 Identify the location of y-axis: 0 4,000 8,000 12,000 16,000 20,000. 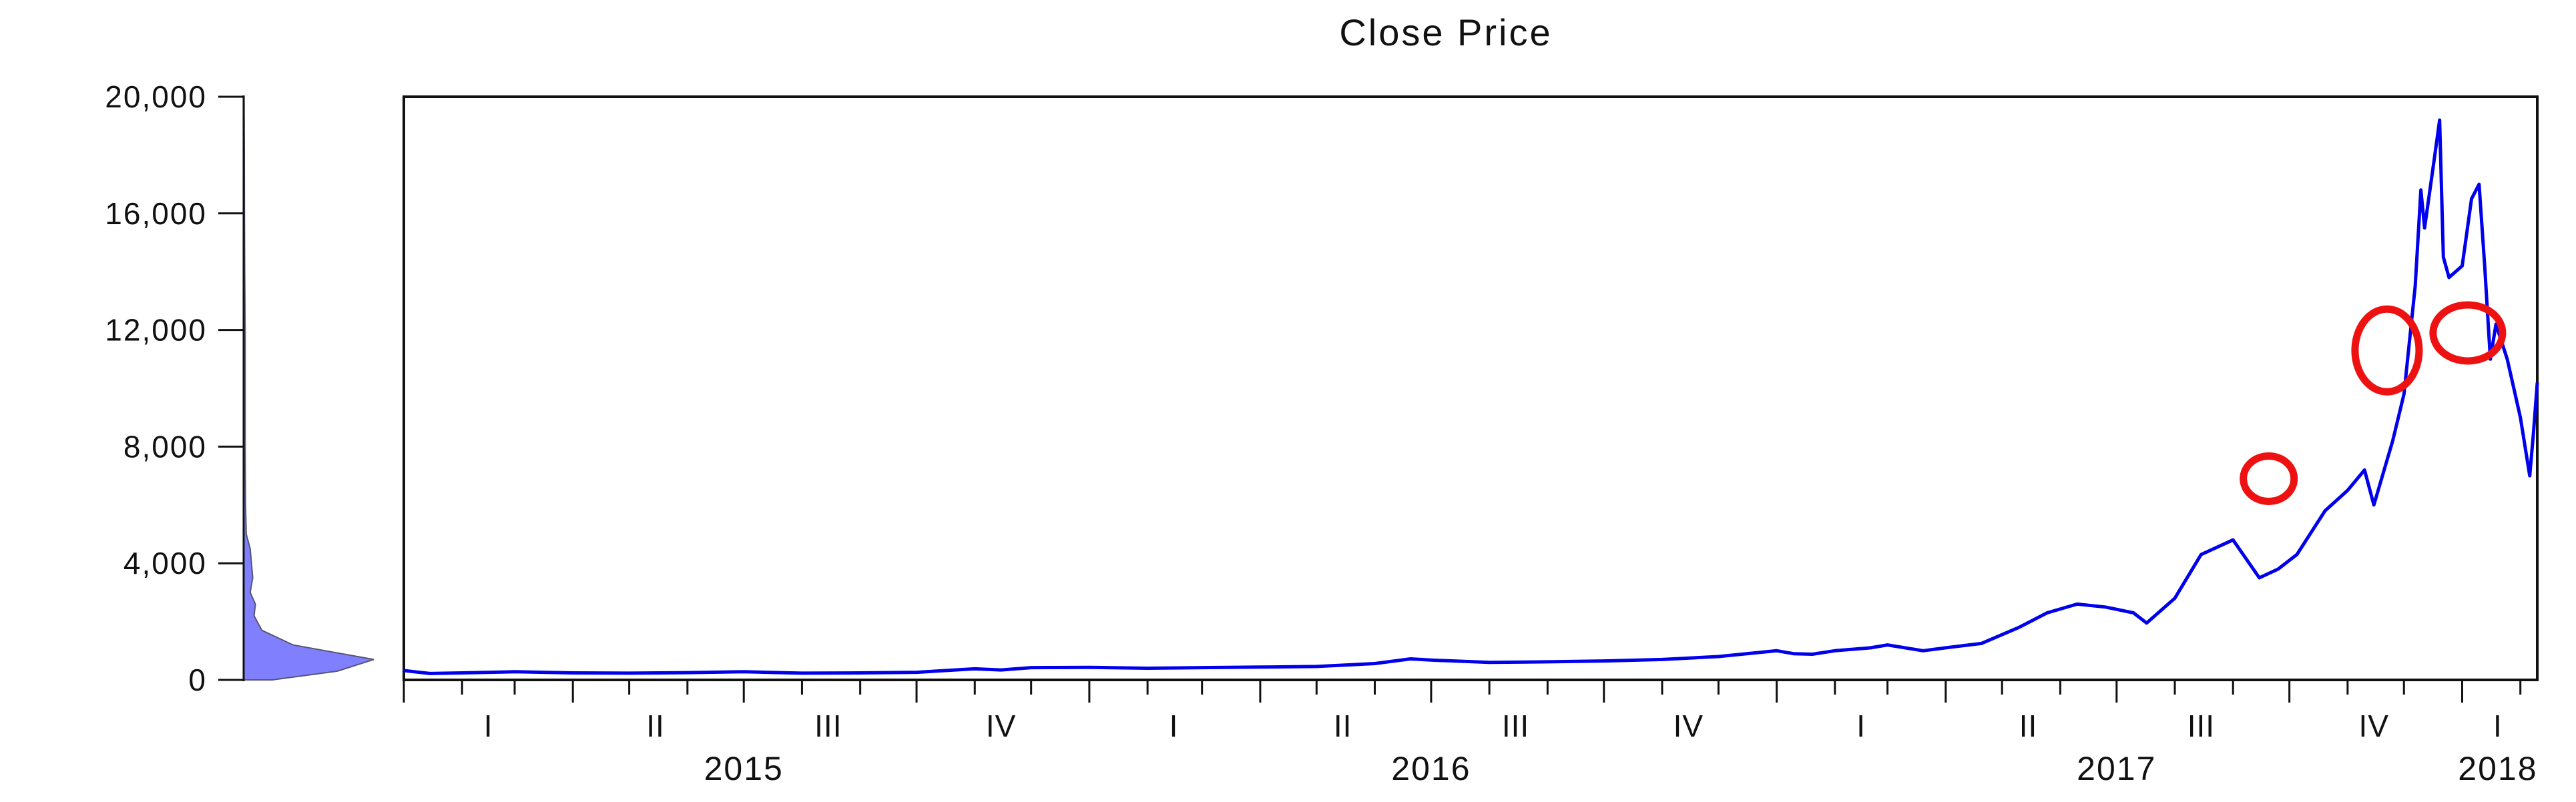
(175, 388).